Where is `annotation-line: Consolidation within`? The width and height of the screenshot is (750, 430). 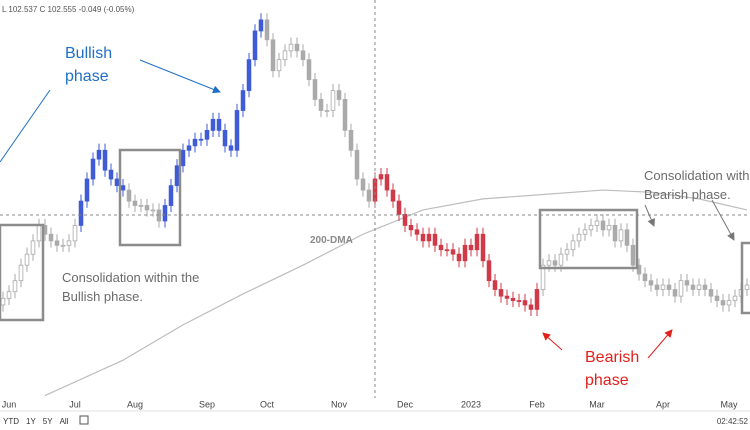 annotation-line: Consolidation within is located at coordinates (697, 175).